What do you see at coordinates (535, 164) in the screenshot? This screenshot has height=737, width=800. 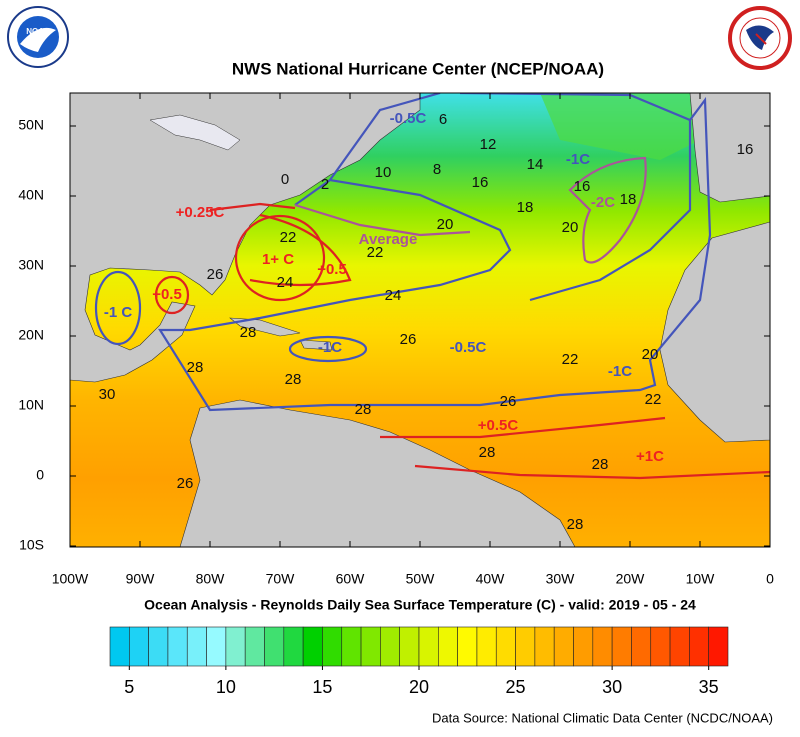 I see `contour-label: 14` at bounding box center [535, 164].